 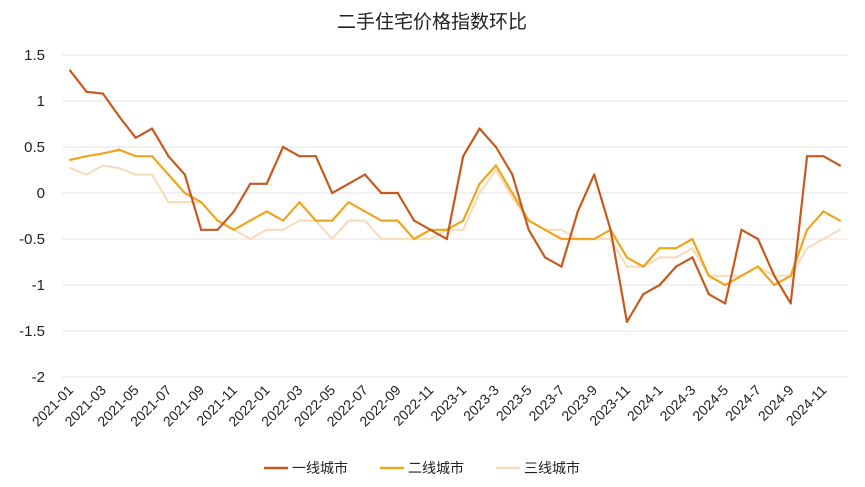 I want to click on legend: 一线城市 二线城市 三线城市, so click(x=422, y=468).